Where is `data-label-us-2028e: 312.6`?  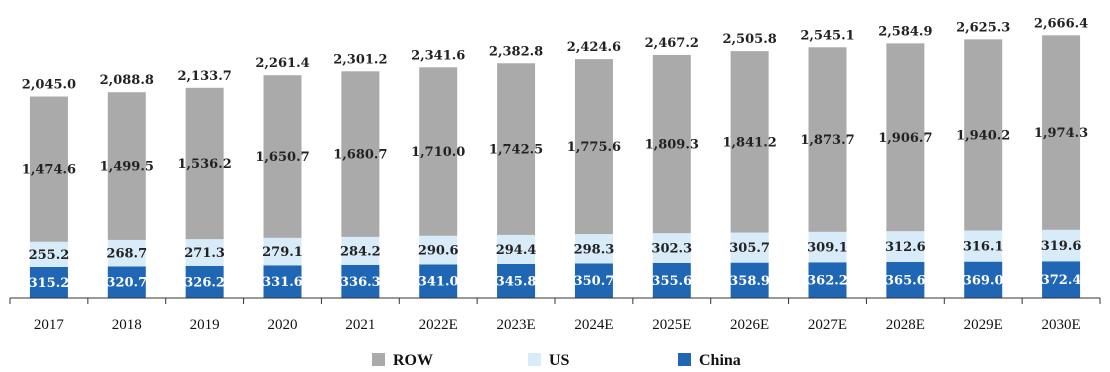 data-label-us-2028e: 312.6 is located at coordinates (905, 247).